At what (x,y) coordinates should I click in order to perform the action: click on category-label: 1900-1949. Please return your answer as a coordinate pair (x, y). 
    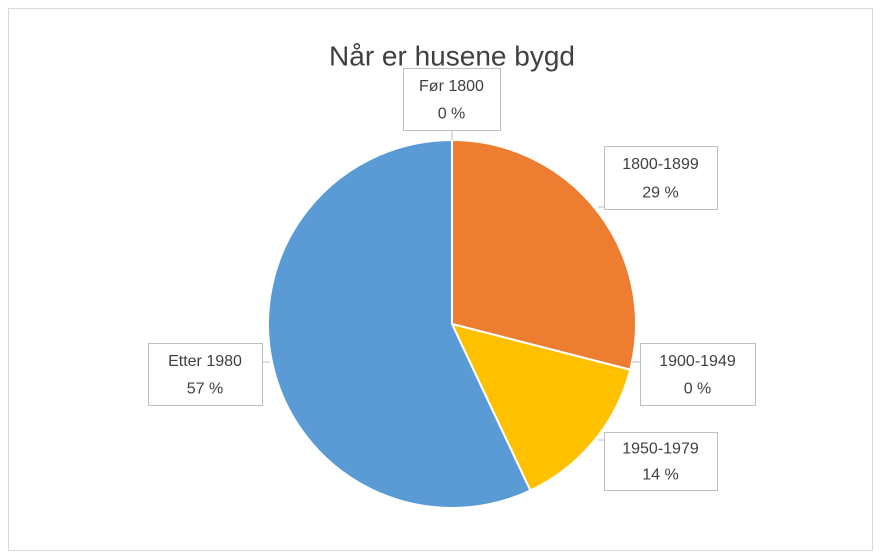
    Looking at the image, I should click on (697, 361).